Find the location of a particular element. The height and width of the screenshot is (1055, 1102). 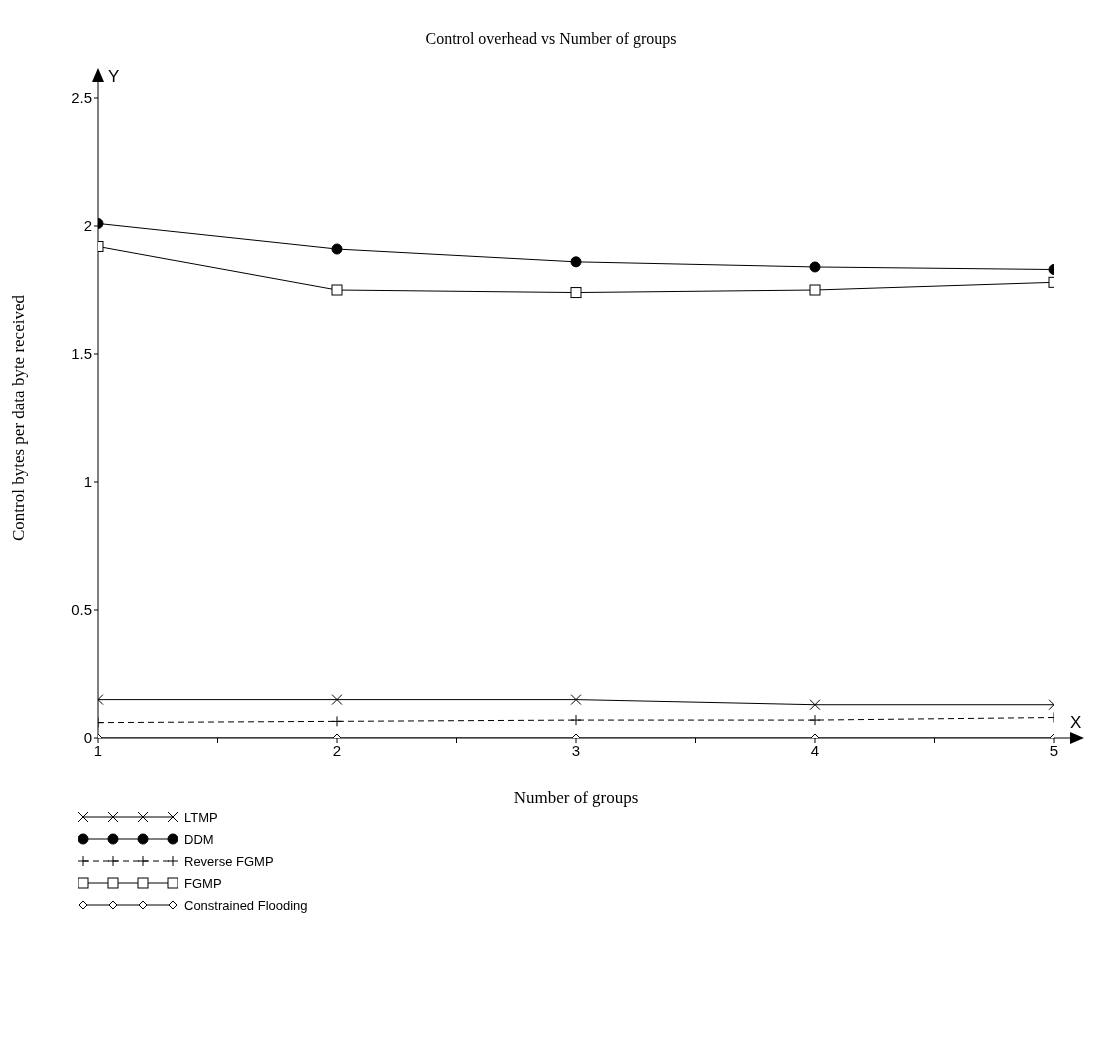

legend-label: DDM is located at coordinates (199, 839).